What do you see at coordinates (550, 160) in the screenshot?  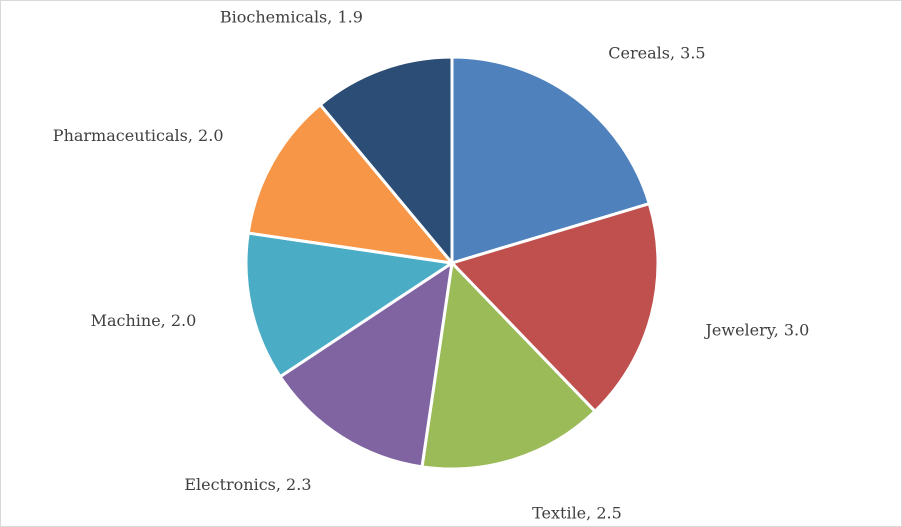 I see `pie-slice-cereals` at bounding box center [550, 160].